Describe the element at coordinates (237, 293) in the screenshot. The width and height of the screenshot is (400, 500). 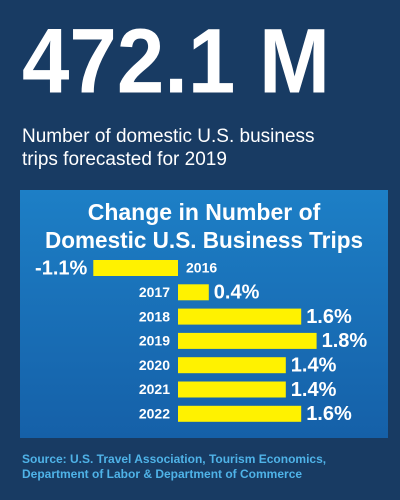
I see `value-label: 0.4%` at that location.